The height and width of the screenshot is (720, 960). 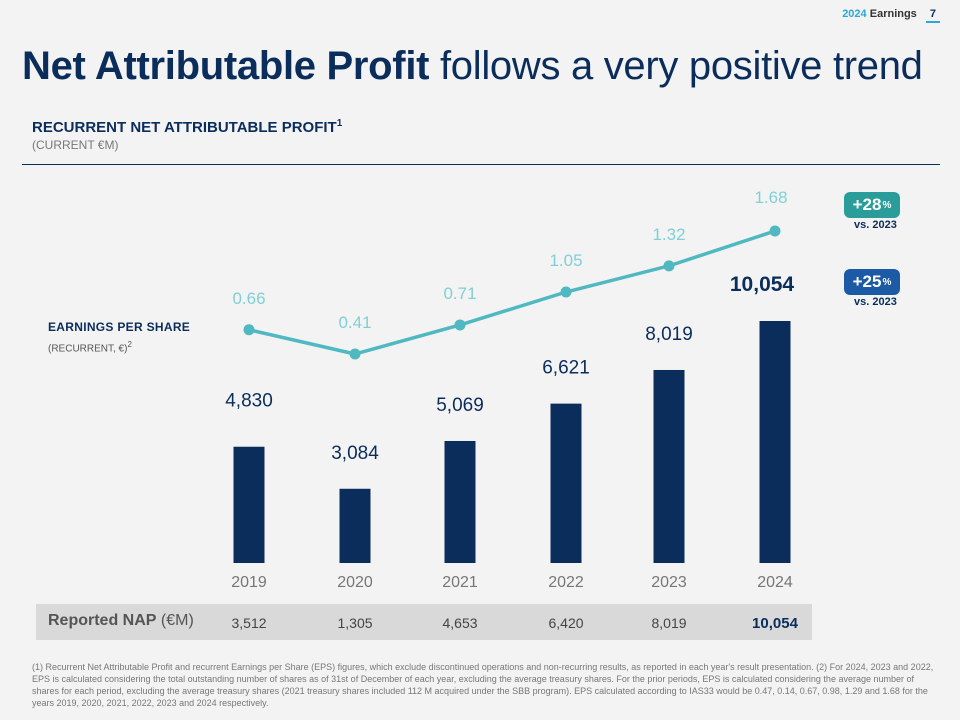 What do you see at coordinates (668, 234) in the screenshot?
I see `eps-label-value: 1.32` at bounding box center [668, 234].